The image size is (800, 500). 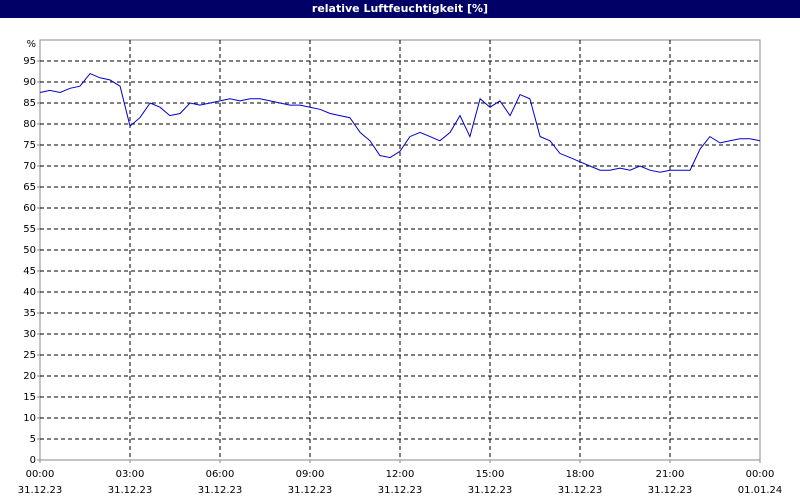 What do you see at coordinates (29, 418) in the screenshot?
I see `y-tick-label: 10` at bounding box center [29, 418].